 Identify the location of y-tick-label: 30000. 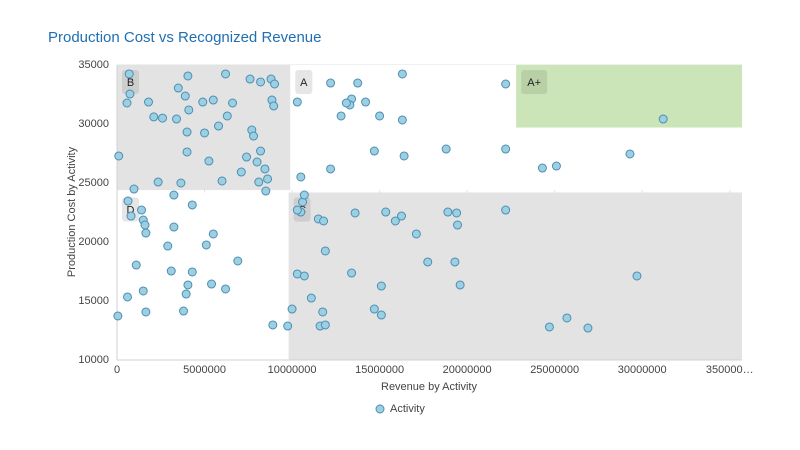
(93, 124).